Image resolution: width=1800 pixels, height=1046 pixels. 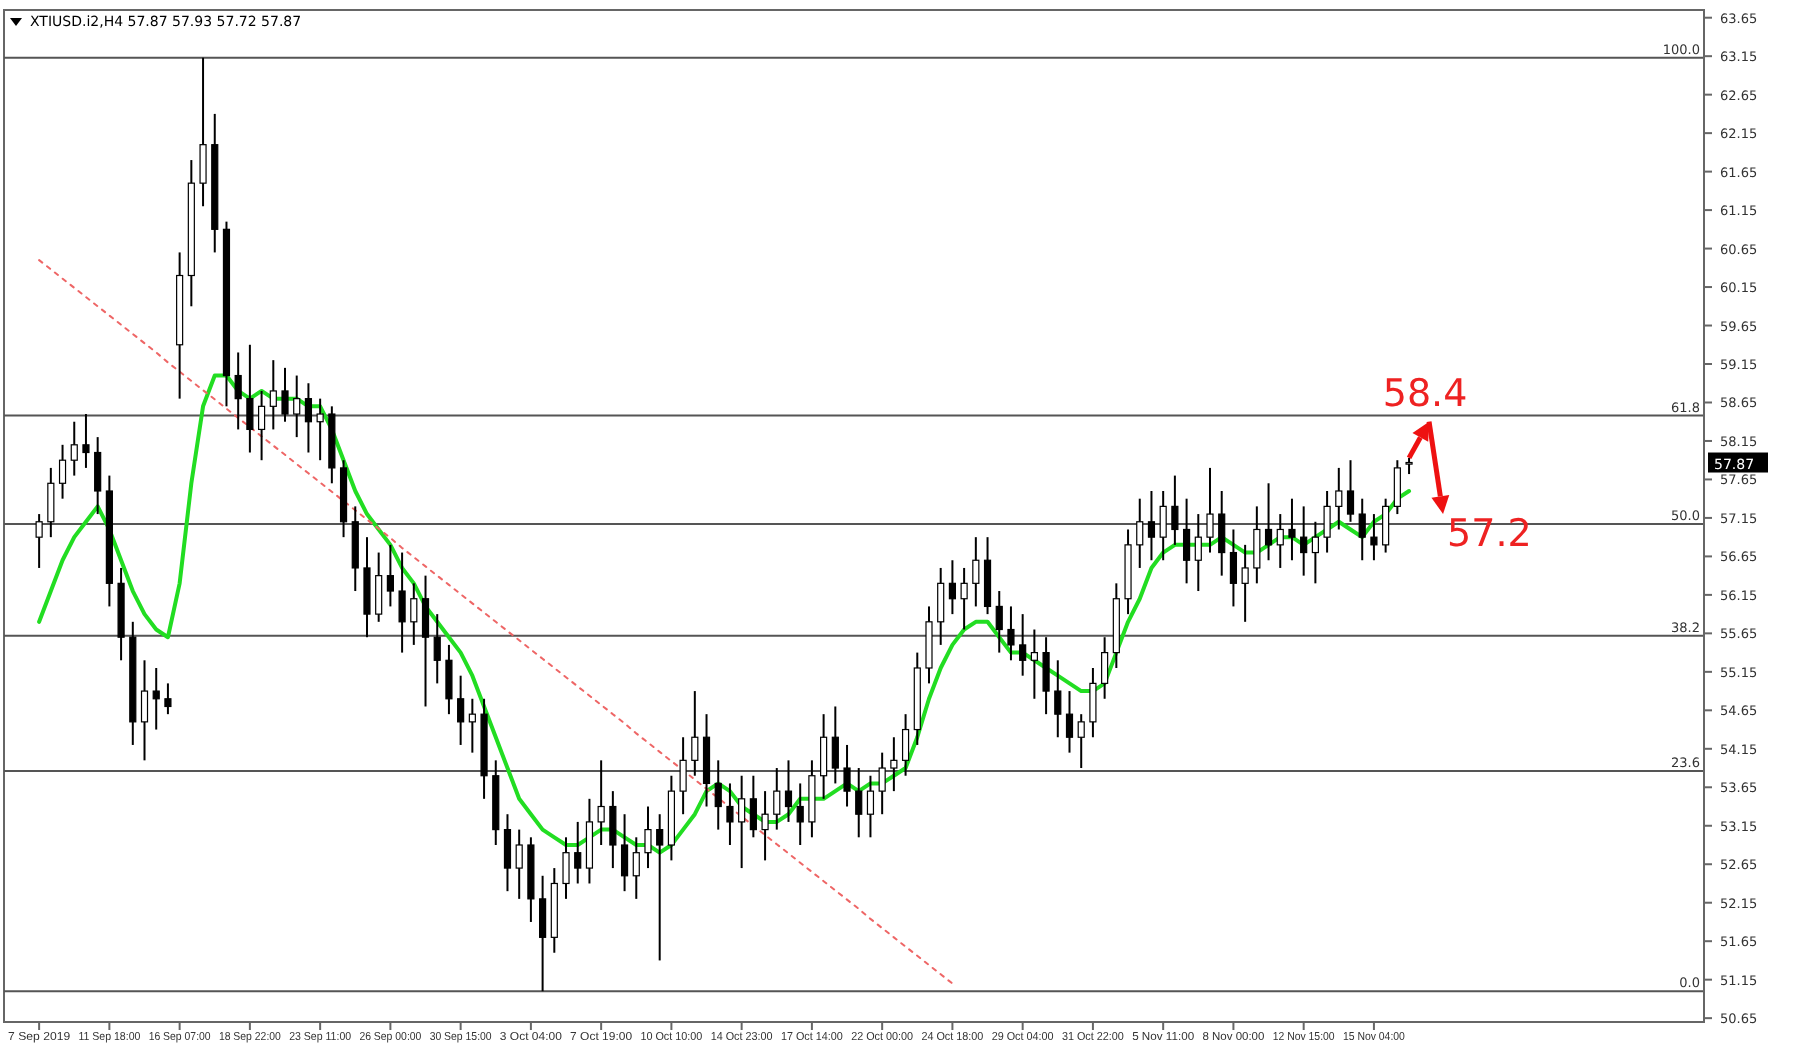 I want to click on annotation: 57.2, so click(x=1489, y=534).